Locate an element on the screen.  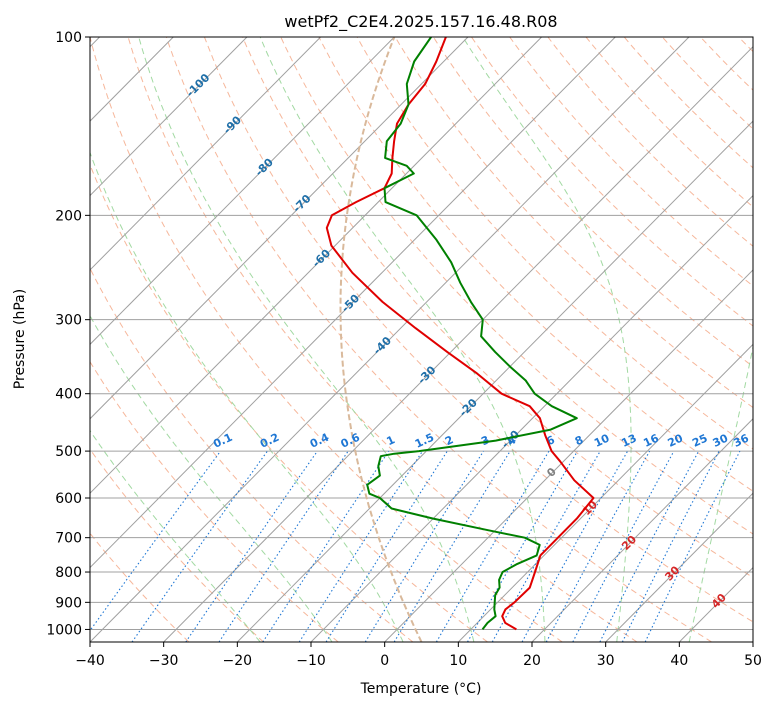
x-tick-label: 10 is located at coordinates (458, 661).